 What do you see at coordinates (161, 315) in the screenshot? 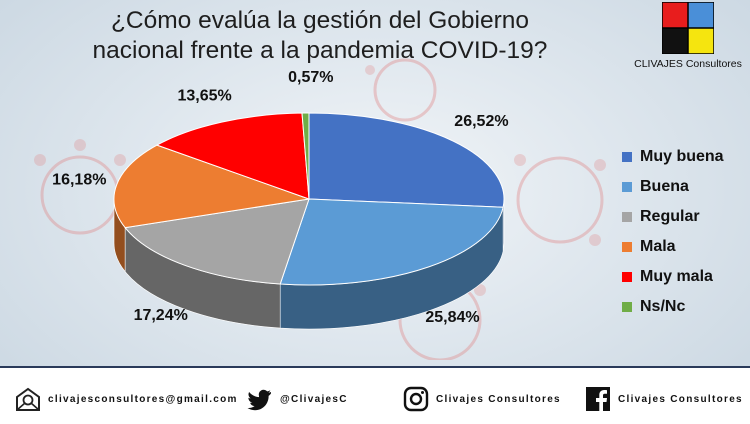
I see `data-label: 17,24%` at bounding box center [161, 315].